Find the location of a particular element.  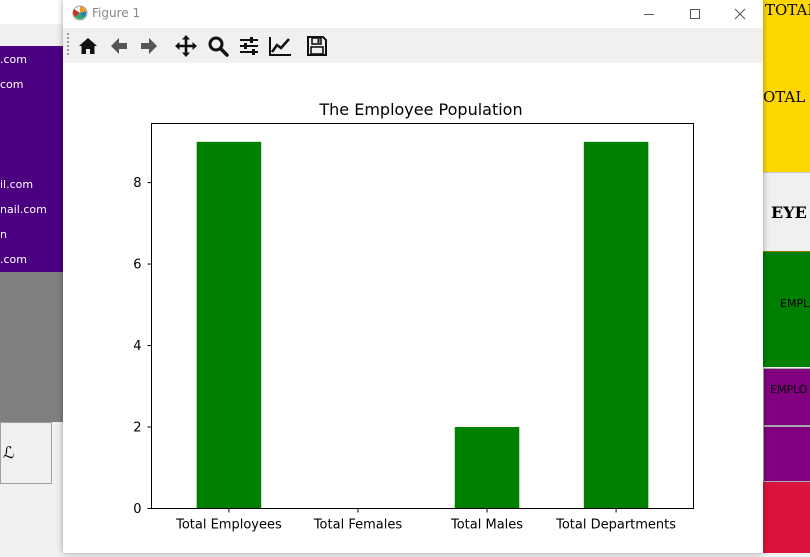

email-fragment: nail.com is located at coordinates (23, 209).